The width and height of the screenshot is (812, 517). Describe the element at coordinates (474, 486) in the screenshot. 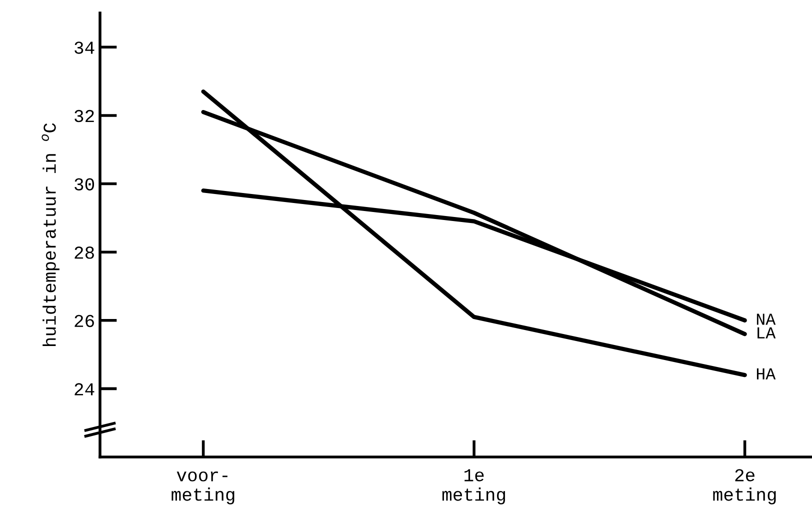

I see `x-tick-label: 1e meting` at that location.